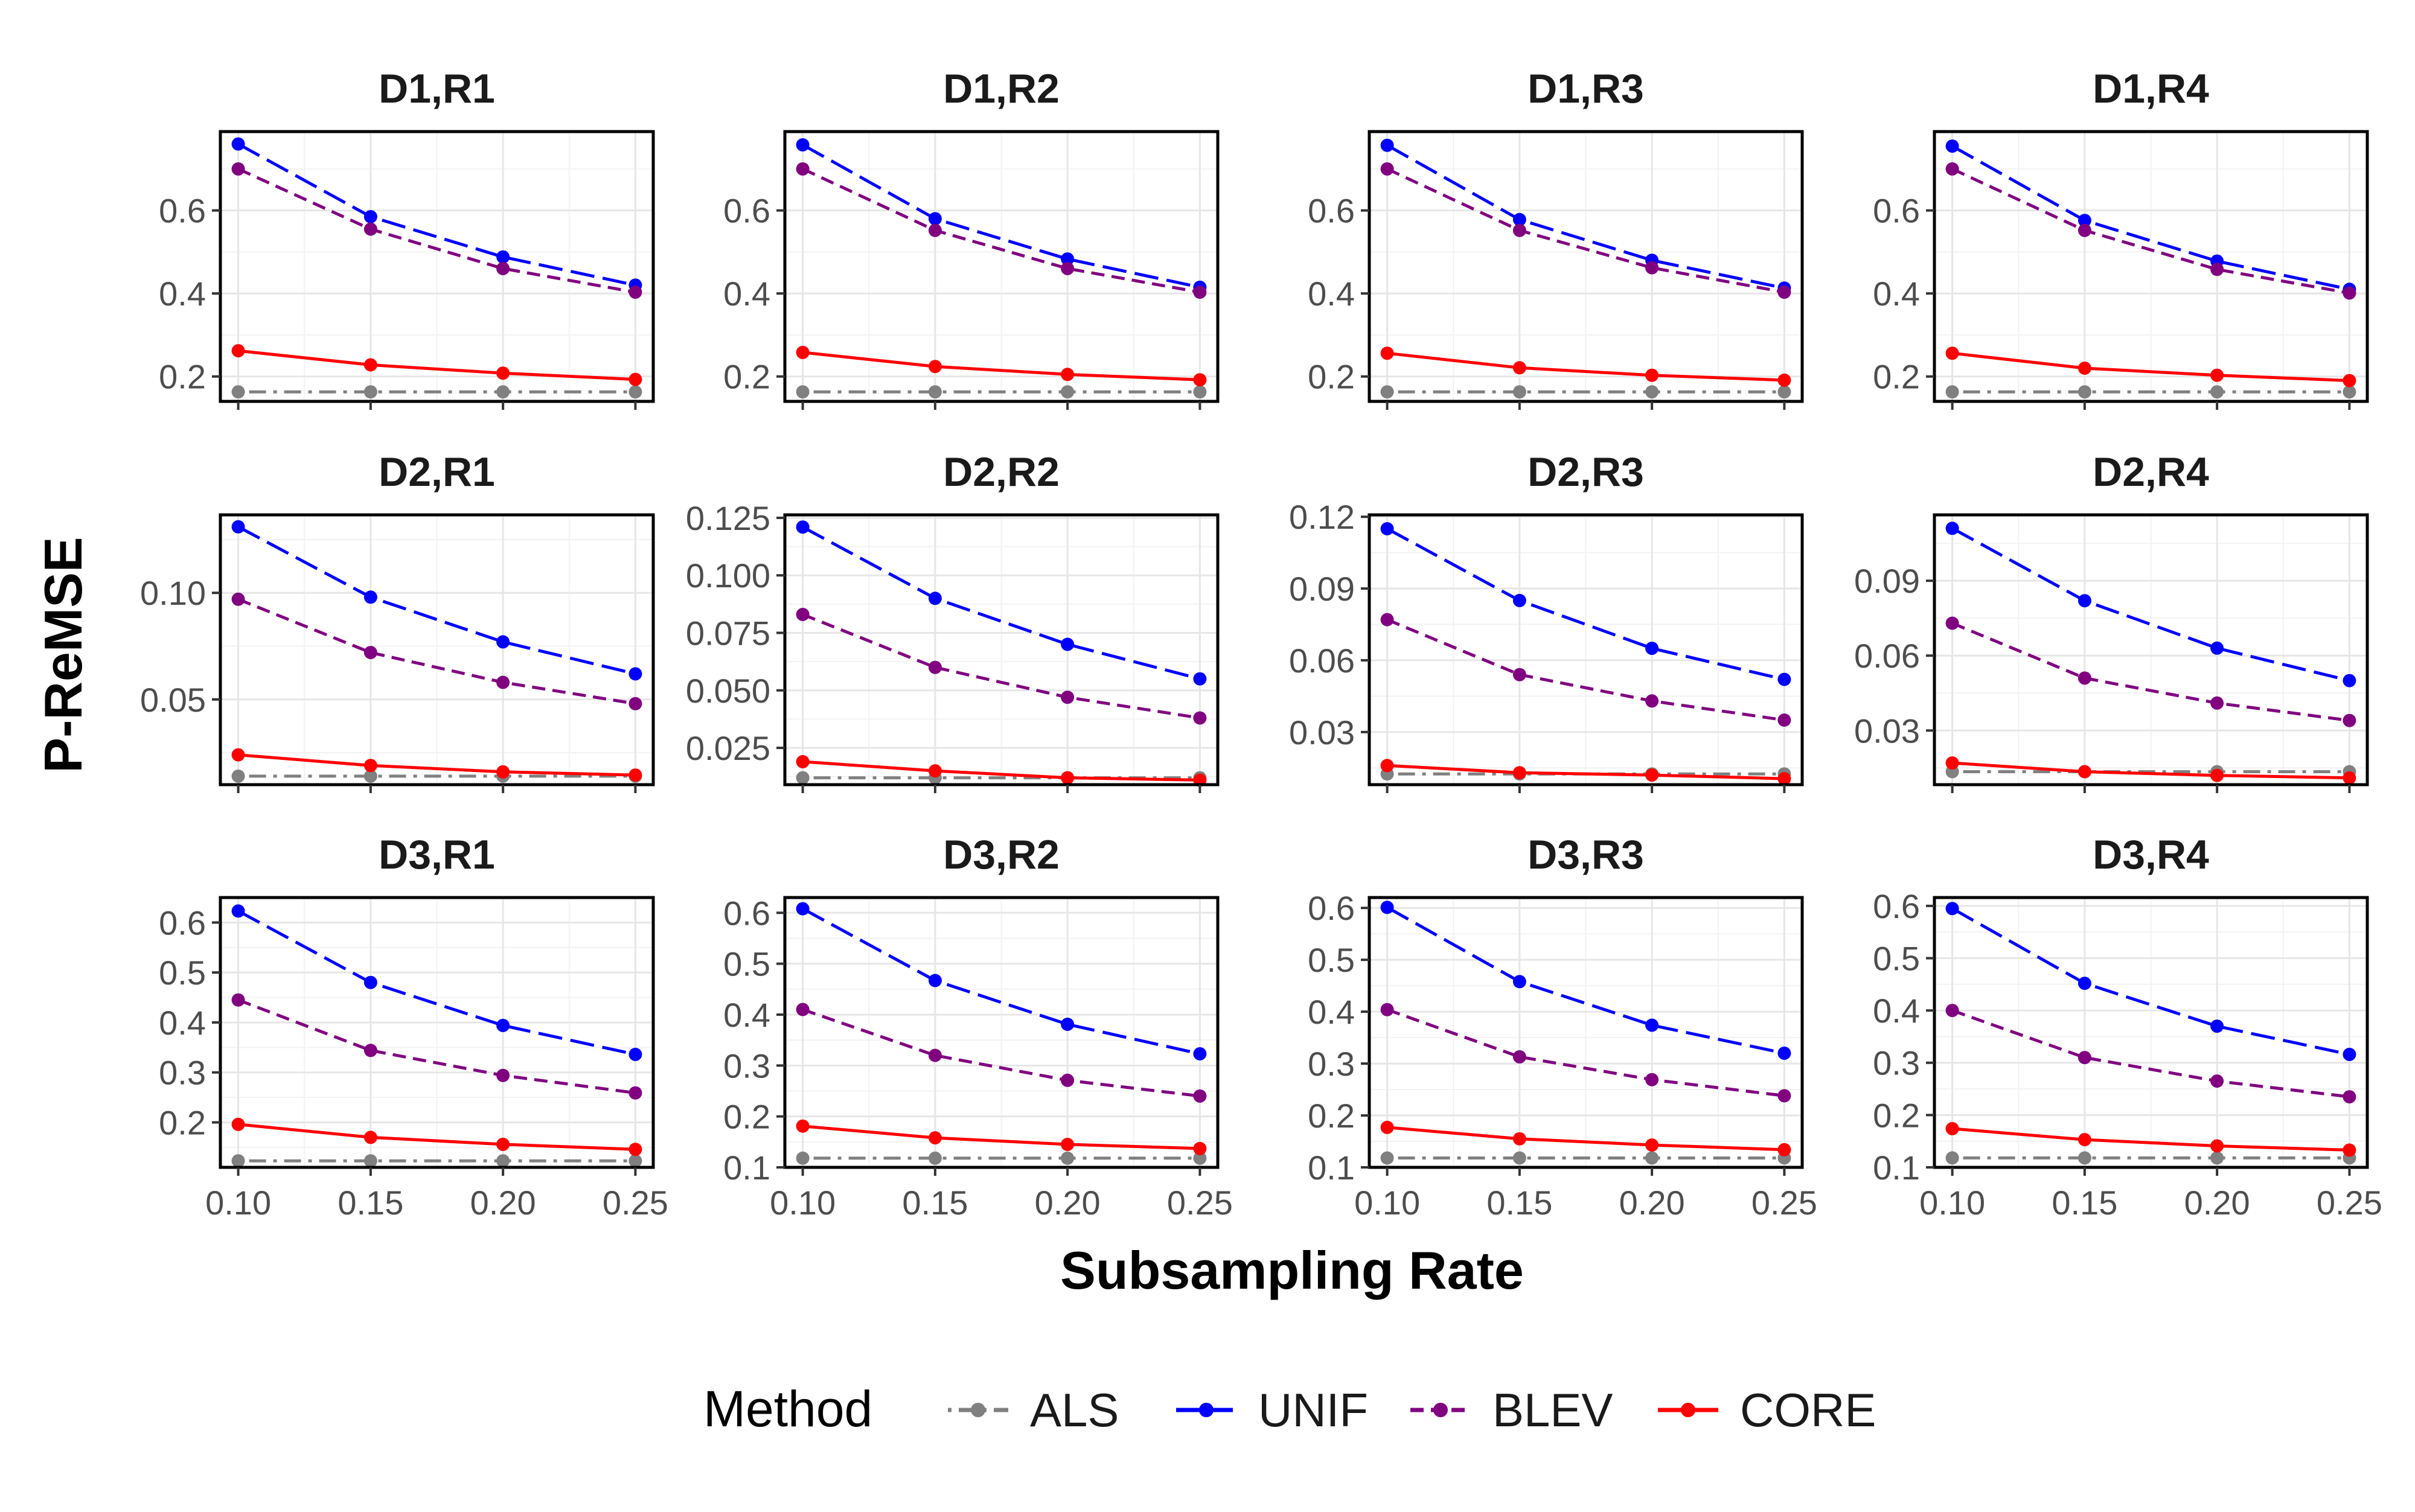 This screenshot has width=2415, height=1512. I want to click on legend-label-unif: UNIF, so click(1313, 1410).